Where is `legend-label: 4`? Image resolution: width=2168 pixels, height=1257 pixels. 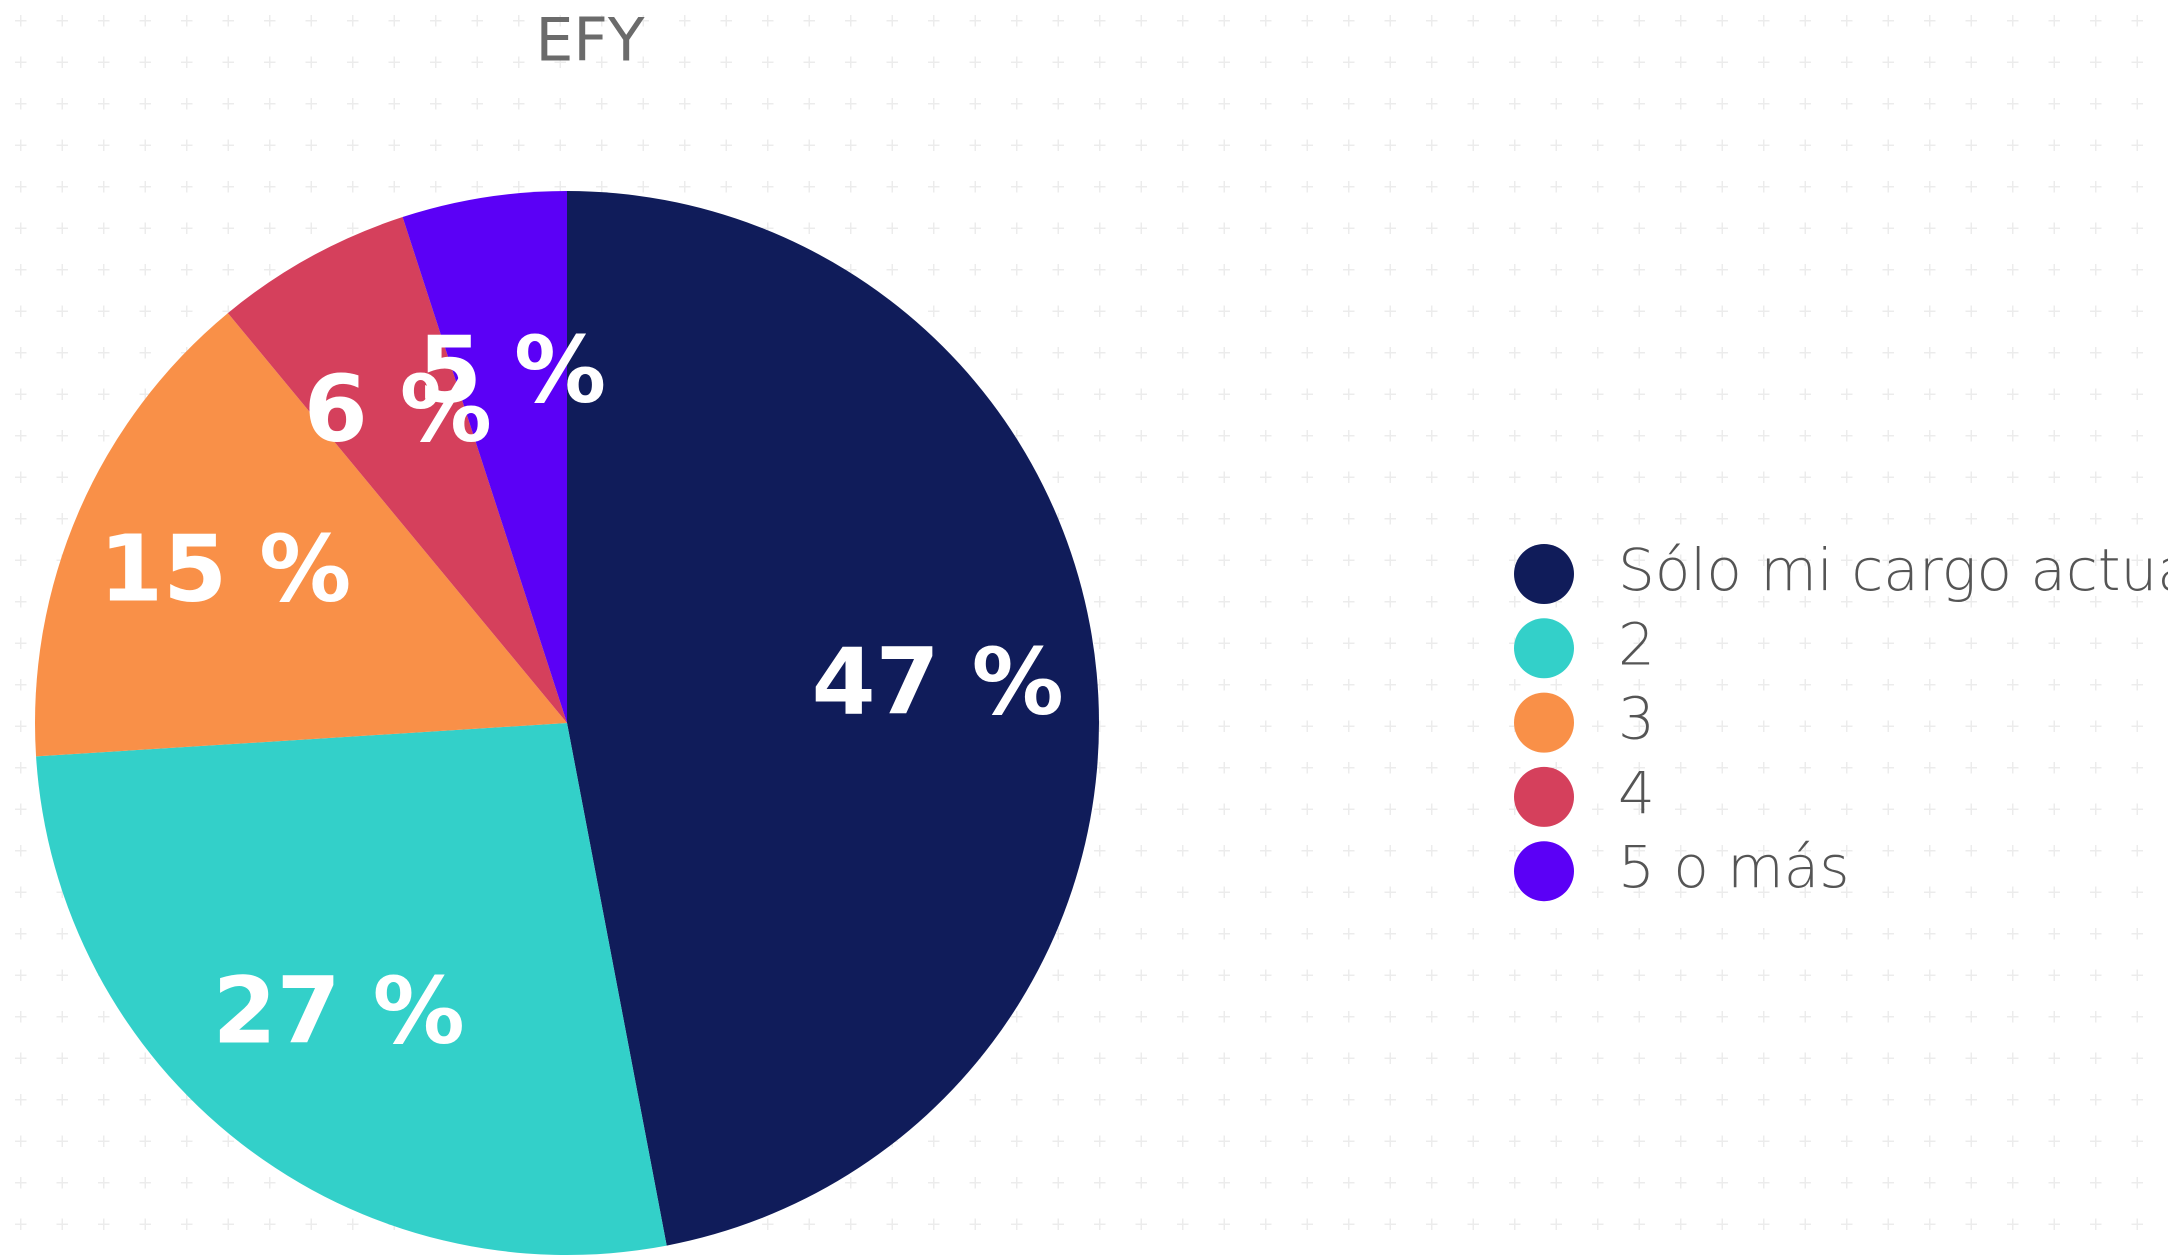 legend-label: 4 is located at coordinates (1636, 793).